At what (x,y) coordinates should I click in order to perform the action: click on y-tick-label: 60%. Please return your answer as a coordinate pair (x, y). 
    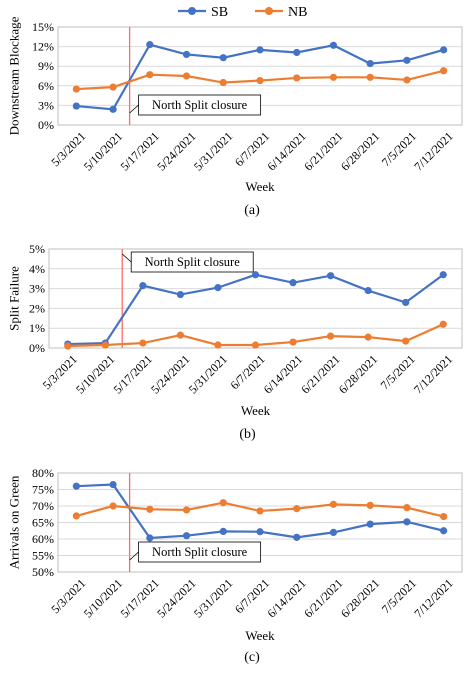
    Looking at the image, I should click on (43, 539).